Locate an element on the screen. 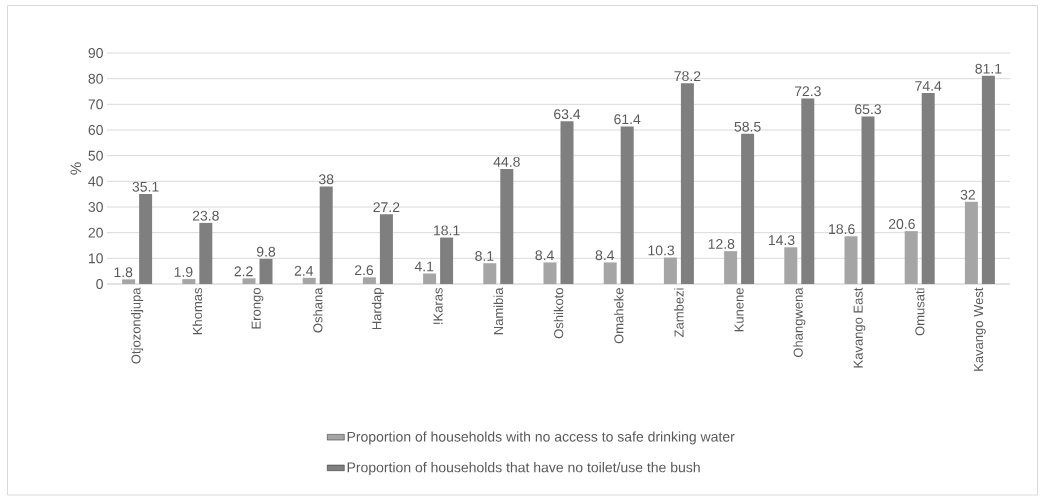  x-tick-label: Kunene is located at coordinates (739, 310).